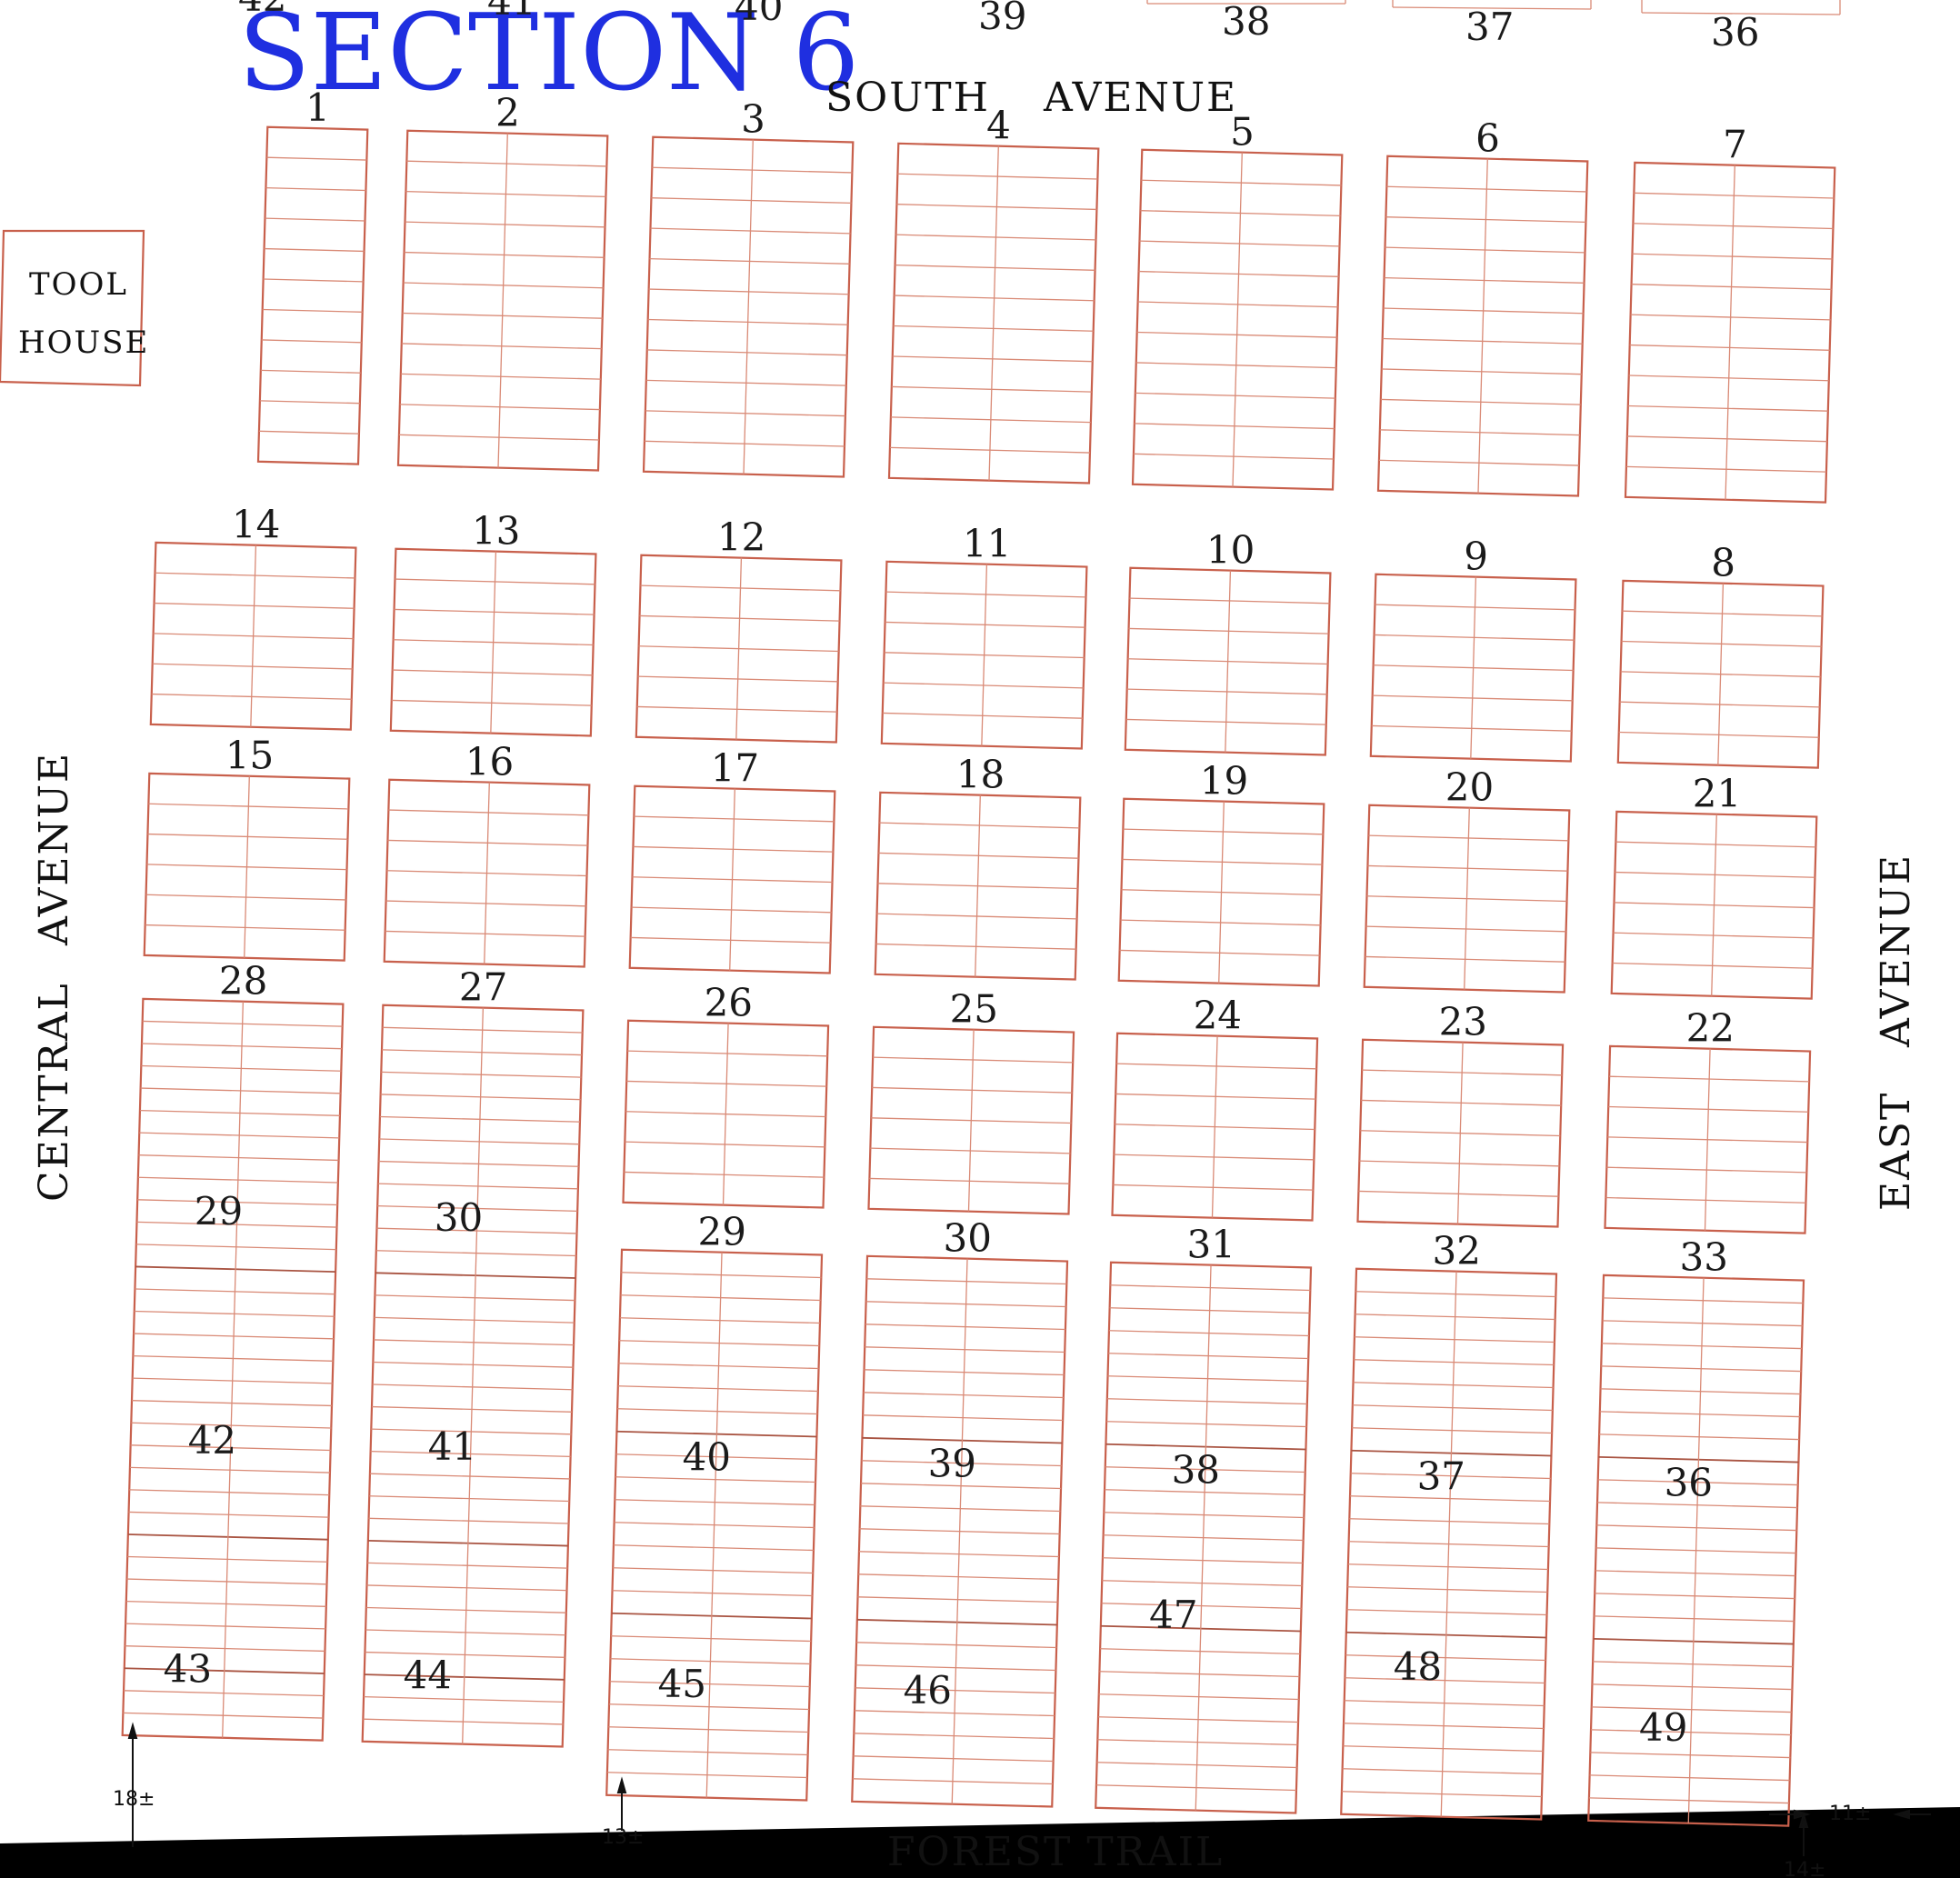 The height and width of the screenshot is (1878, 1960). Describe the element at coordinates (262, 10) in the screenshot. I see `partial-number: 42` at that location.